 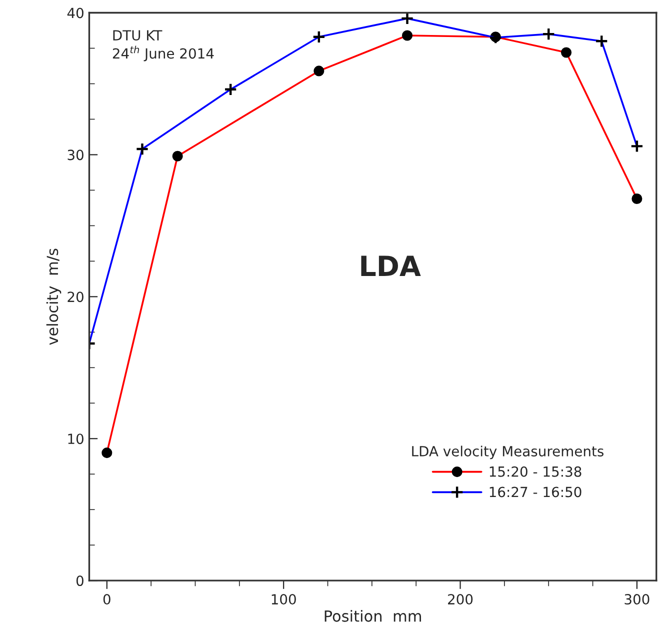 What do you see at coordinates (106, 599) in the screenshot?
I see `x-tick-label: 0` at bounding box center [106, 599].